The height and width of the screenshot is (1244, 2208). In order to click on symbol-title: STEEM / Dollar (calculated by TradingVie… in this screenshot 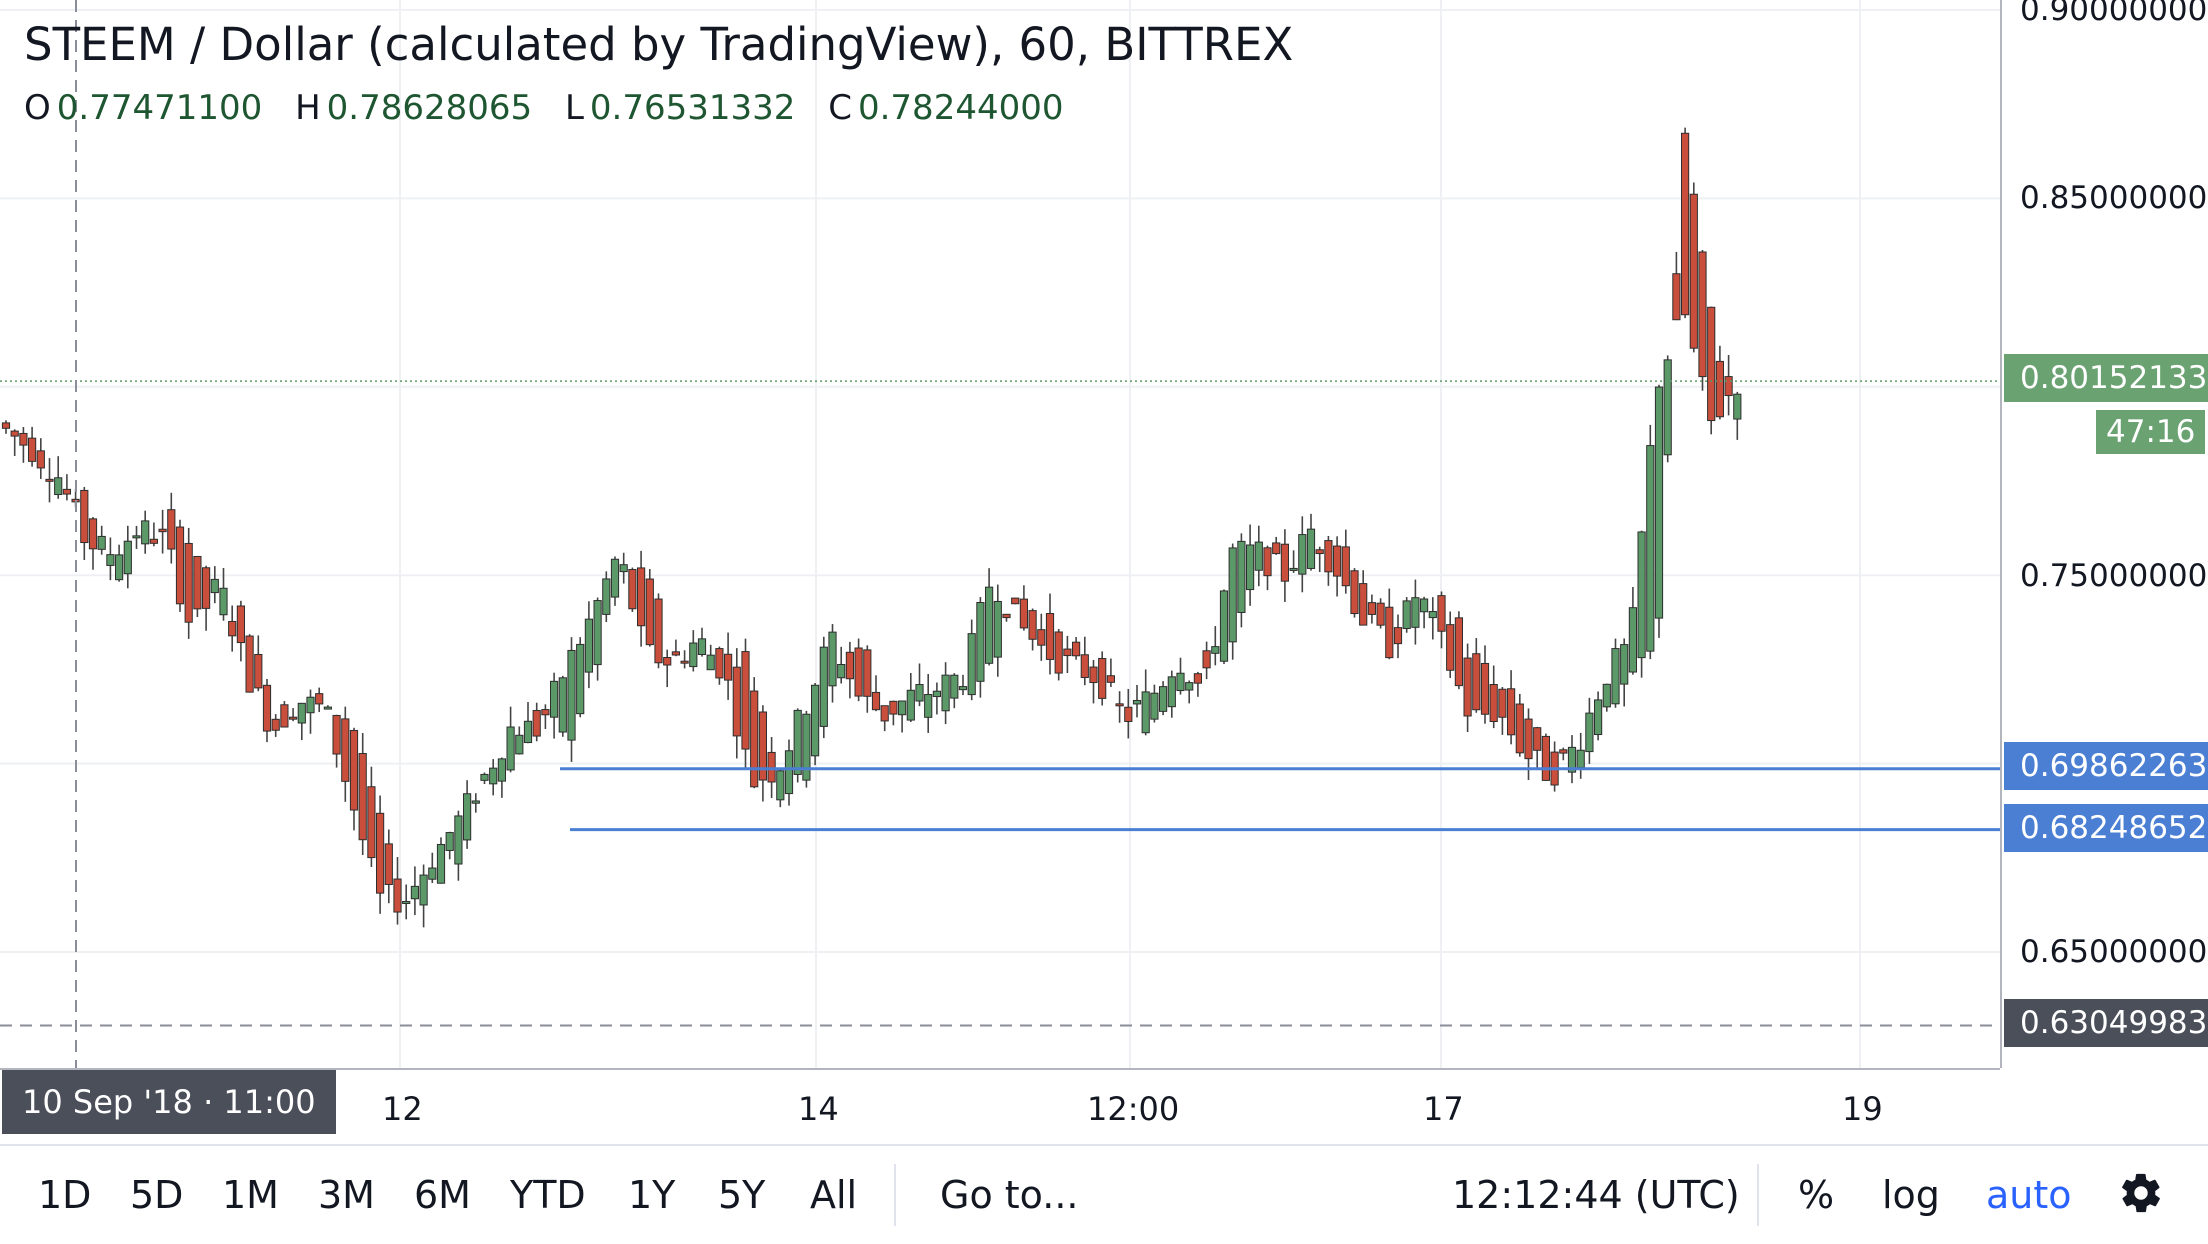, I will do `click(659, 44)`.